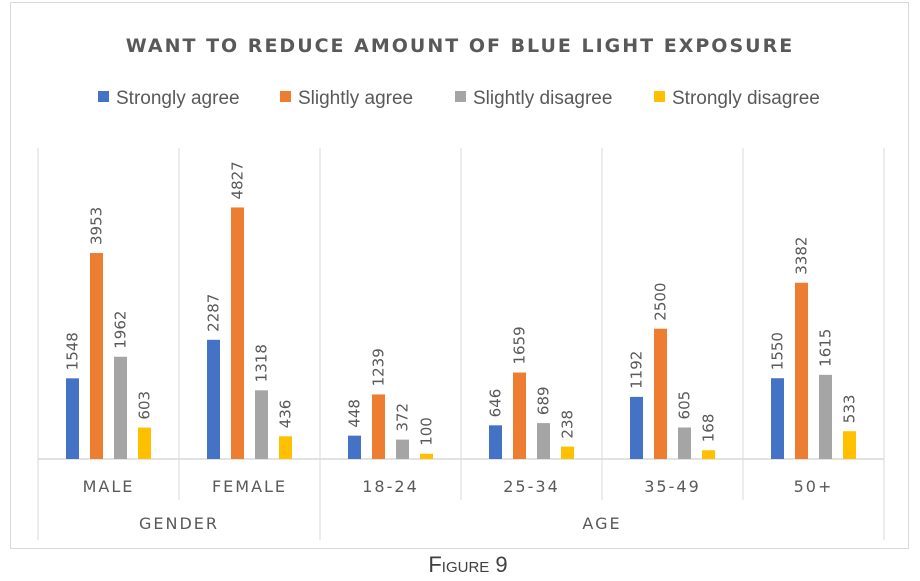  What do you see at coordinates (637, 370) in the screenshot?
I see `data-label: 1192` at bounding box center [637, 370].